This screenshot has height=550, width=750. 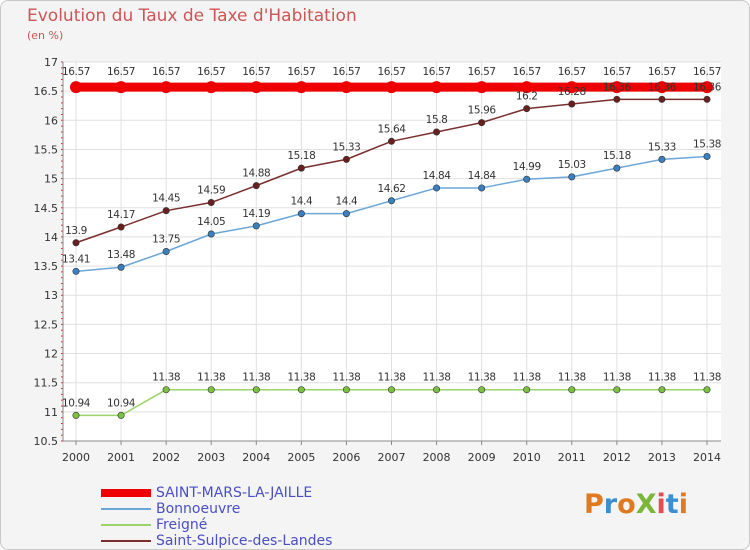 What do you see at coordinates (617, 156) in the screenshot?
I see `data-label: 15.18` at bounding box center [617, 156].